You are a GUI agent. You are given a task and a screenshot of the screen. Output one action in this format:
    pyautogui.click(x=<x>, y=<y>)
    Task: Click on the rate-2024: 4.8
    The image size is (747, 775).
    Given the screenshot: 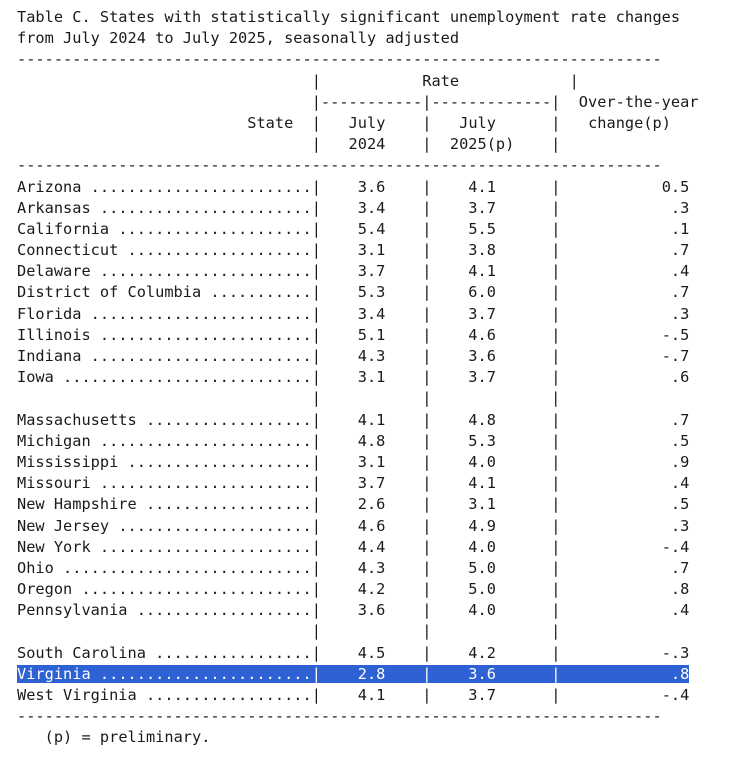 What is the action you would take?
    pyautogui.click(x=371, y=440)
    